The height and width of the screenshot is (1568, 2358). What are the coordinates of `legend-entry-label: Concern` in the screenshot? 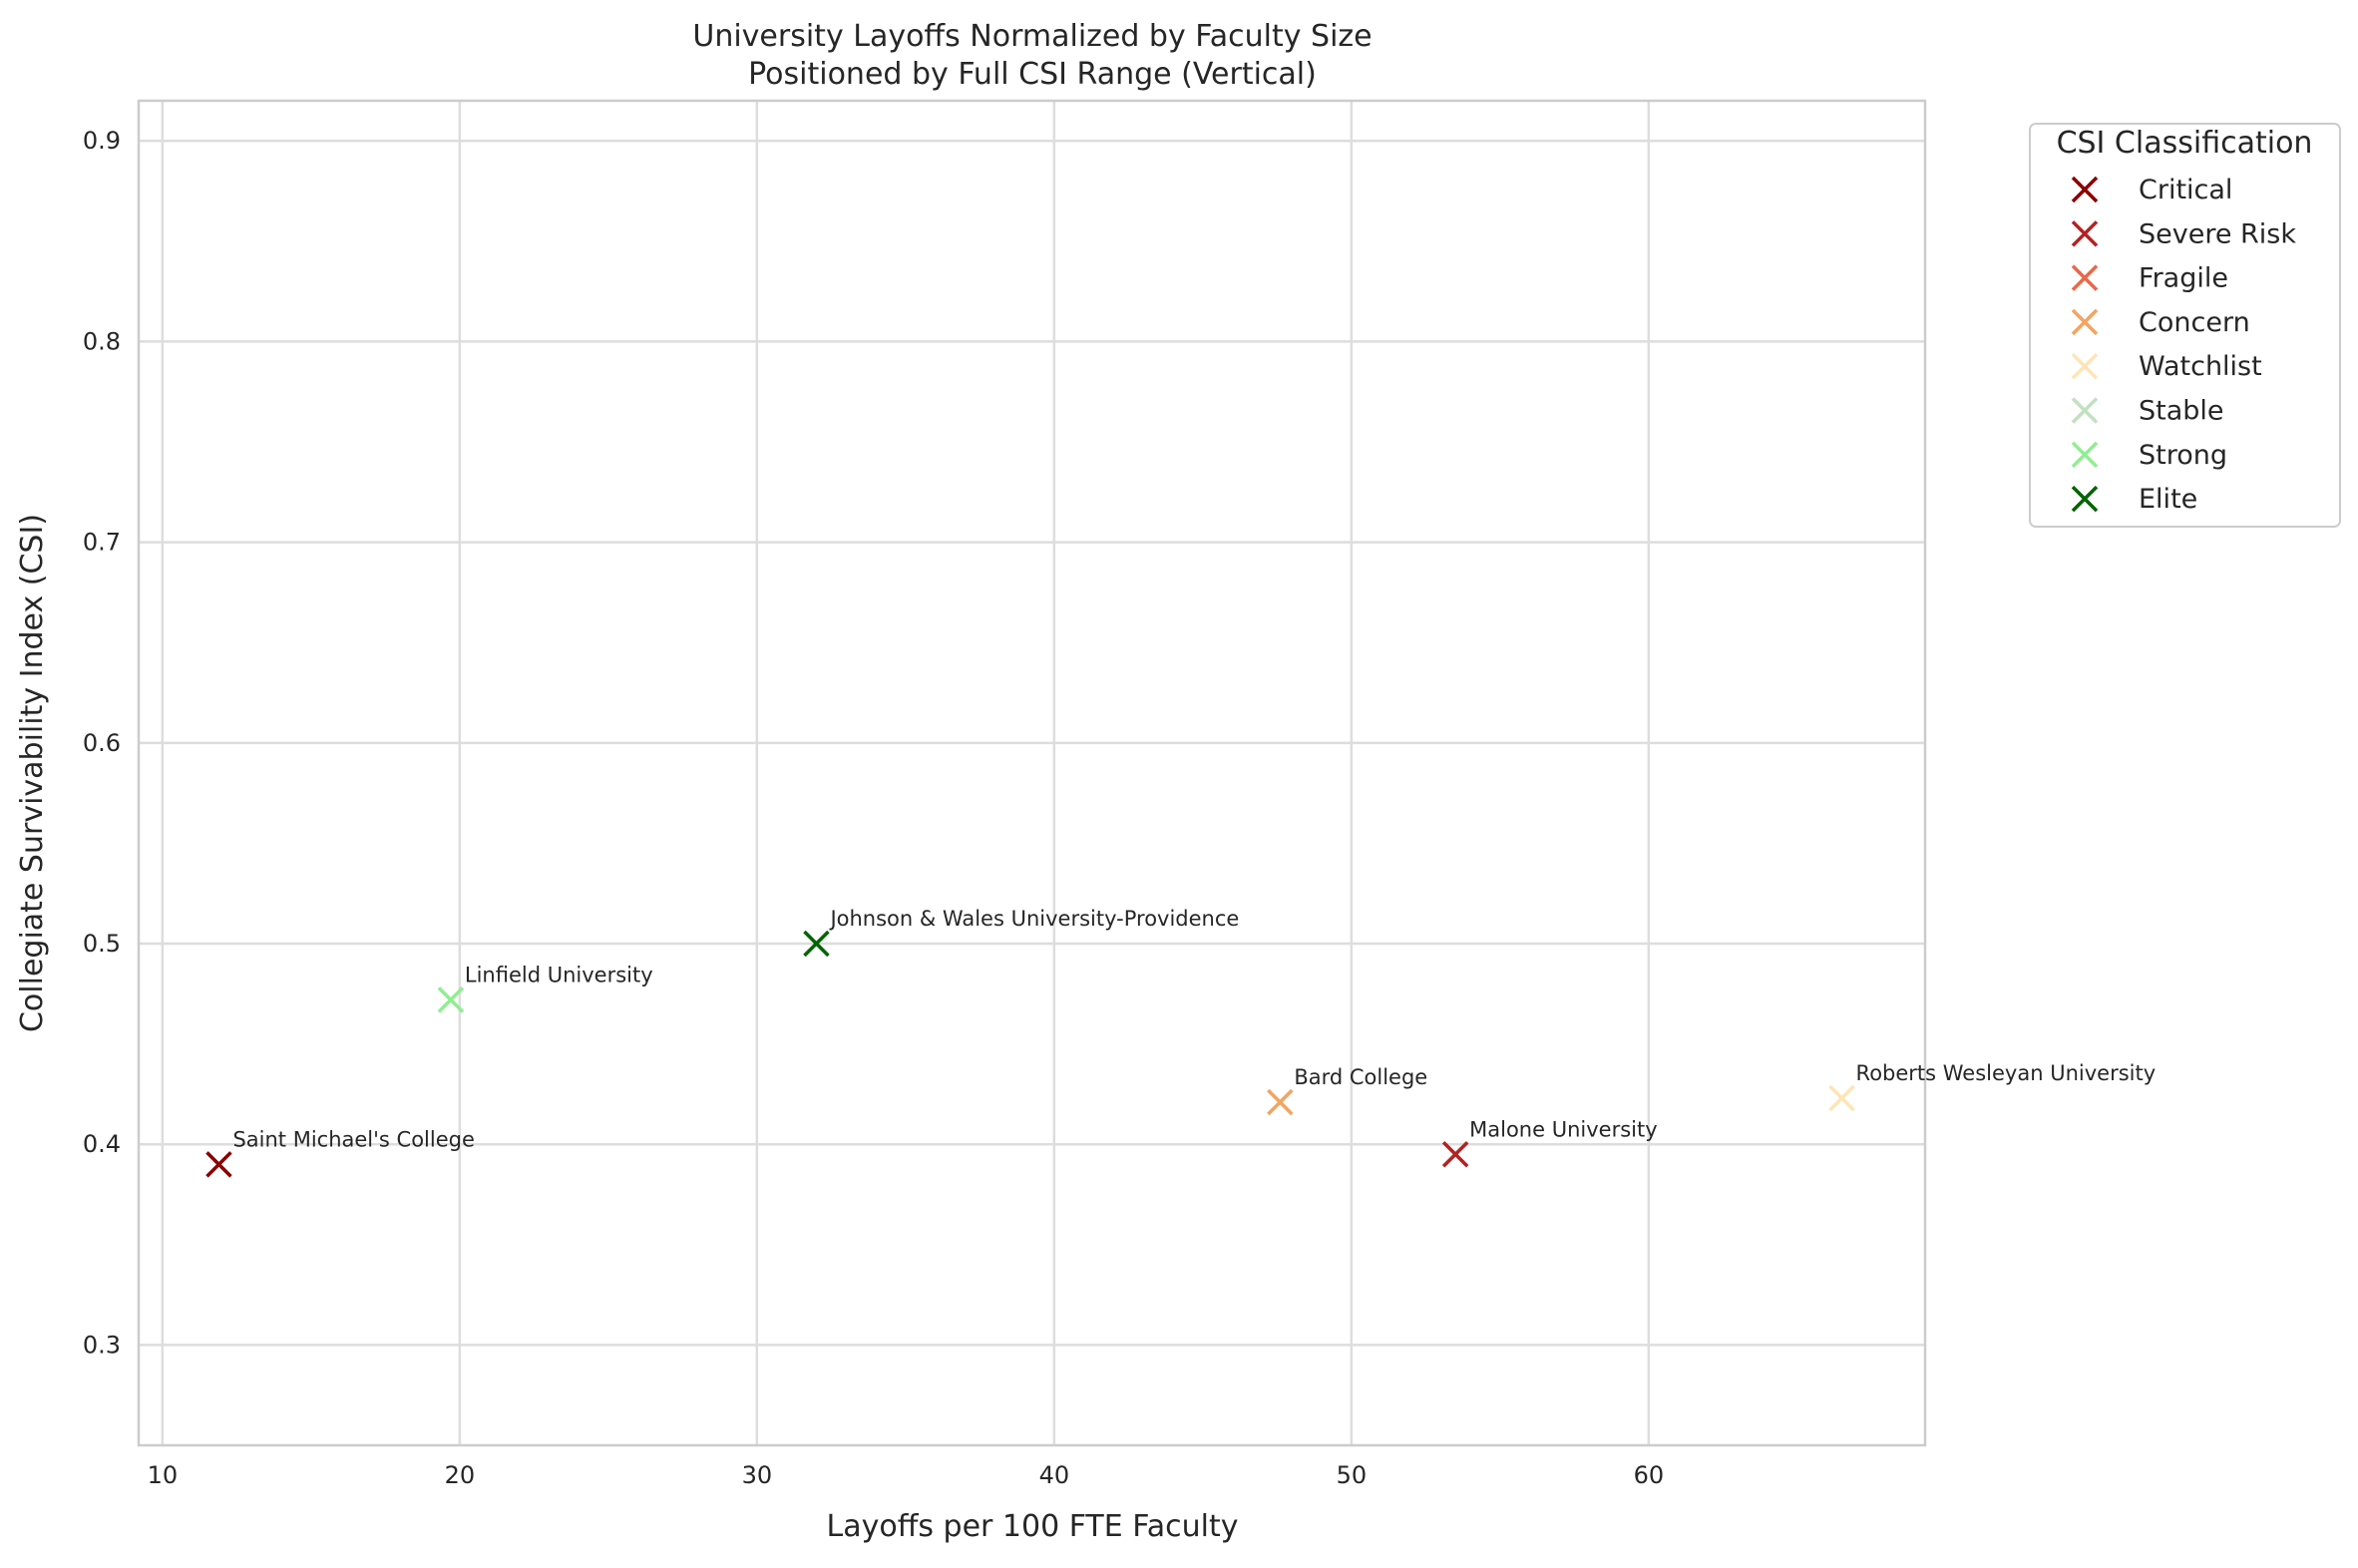 It's located at (2194, 323).